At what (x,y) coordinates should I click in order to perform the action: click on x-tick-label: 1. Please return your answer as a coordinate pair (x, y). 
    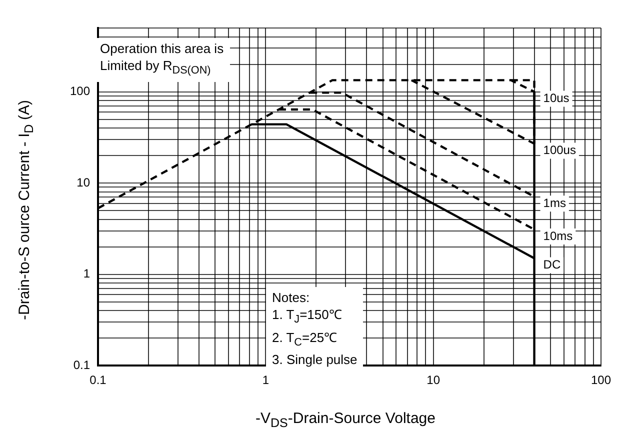
    Looking at the image, I should click on (266, 380).